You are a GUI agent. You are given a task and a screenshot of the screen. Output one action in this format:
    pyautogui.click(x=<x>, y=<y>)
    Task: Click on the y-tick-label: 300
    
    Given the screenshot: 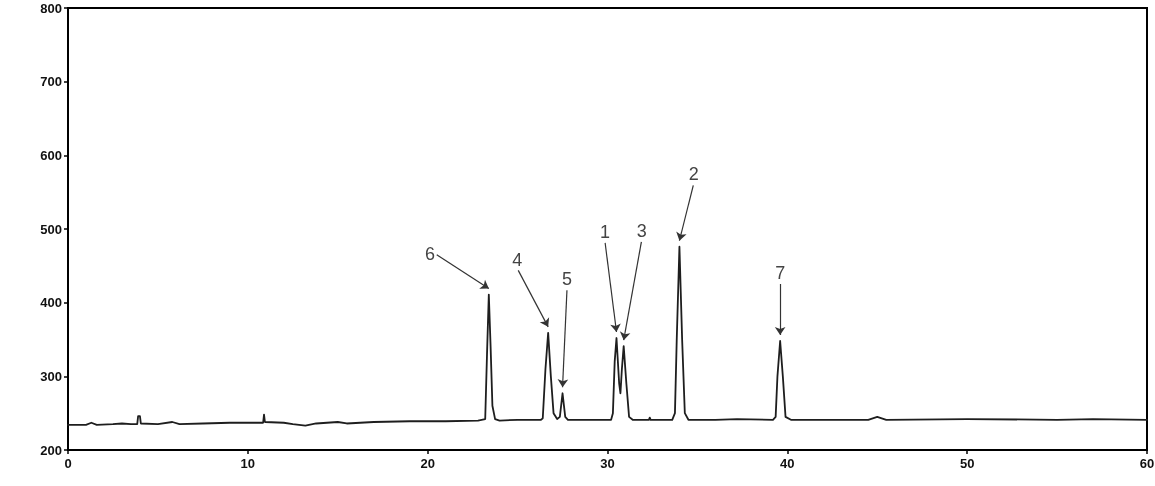 What is the action you would take?
    pyautogui.click(x=51, y=376)
    